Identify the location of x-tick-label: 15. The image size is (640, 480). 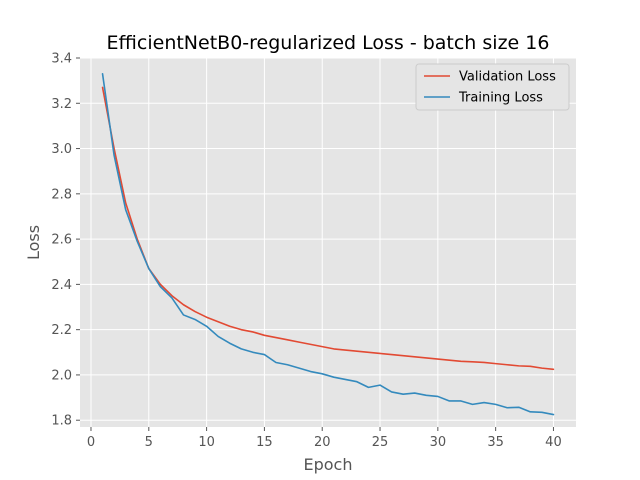
(264, 442).